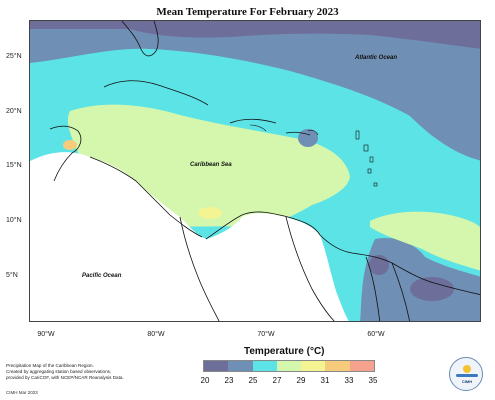  Describe the element at coordinates (467, 381) in the screenshot. I see `logo-label: CIMH` at that location.